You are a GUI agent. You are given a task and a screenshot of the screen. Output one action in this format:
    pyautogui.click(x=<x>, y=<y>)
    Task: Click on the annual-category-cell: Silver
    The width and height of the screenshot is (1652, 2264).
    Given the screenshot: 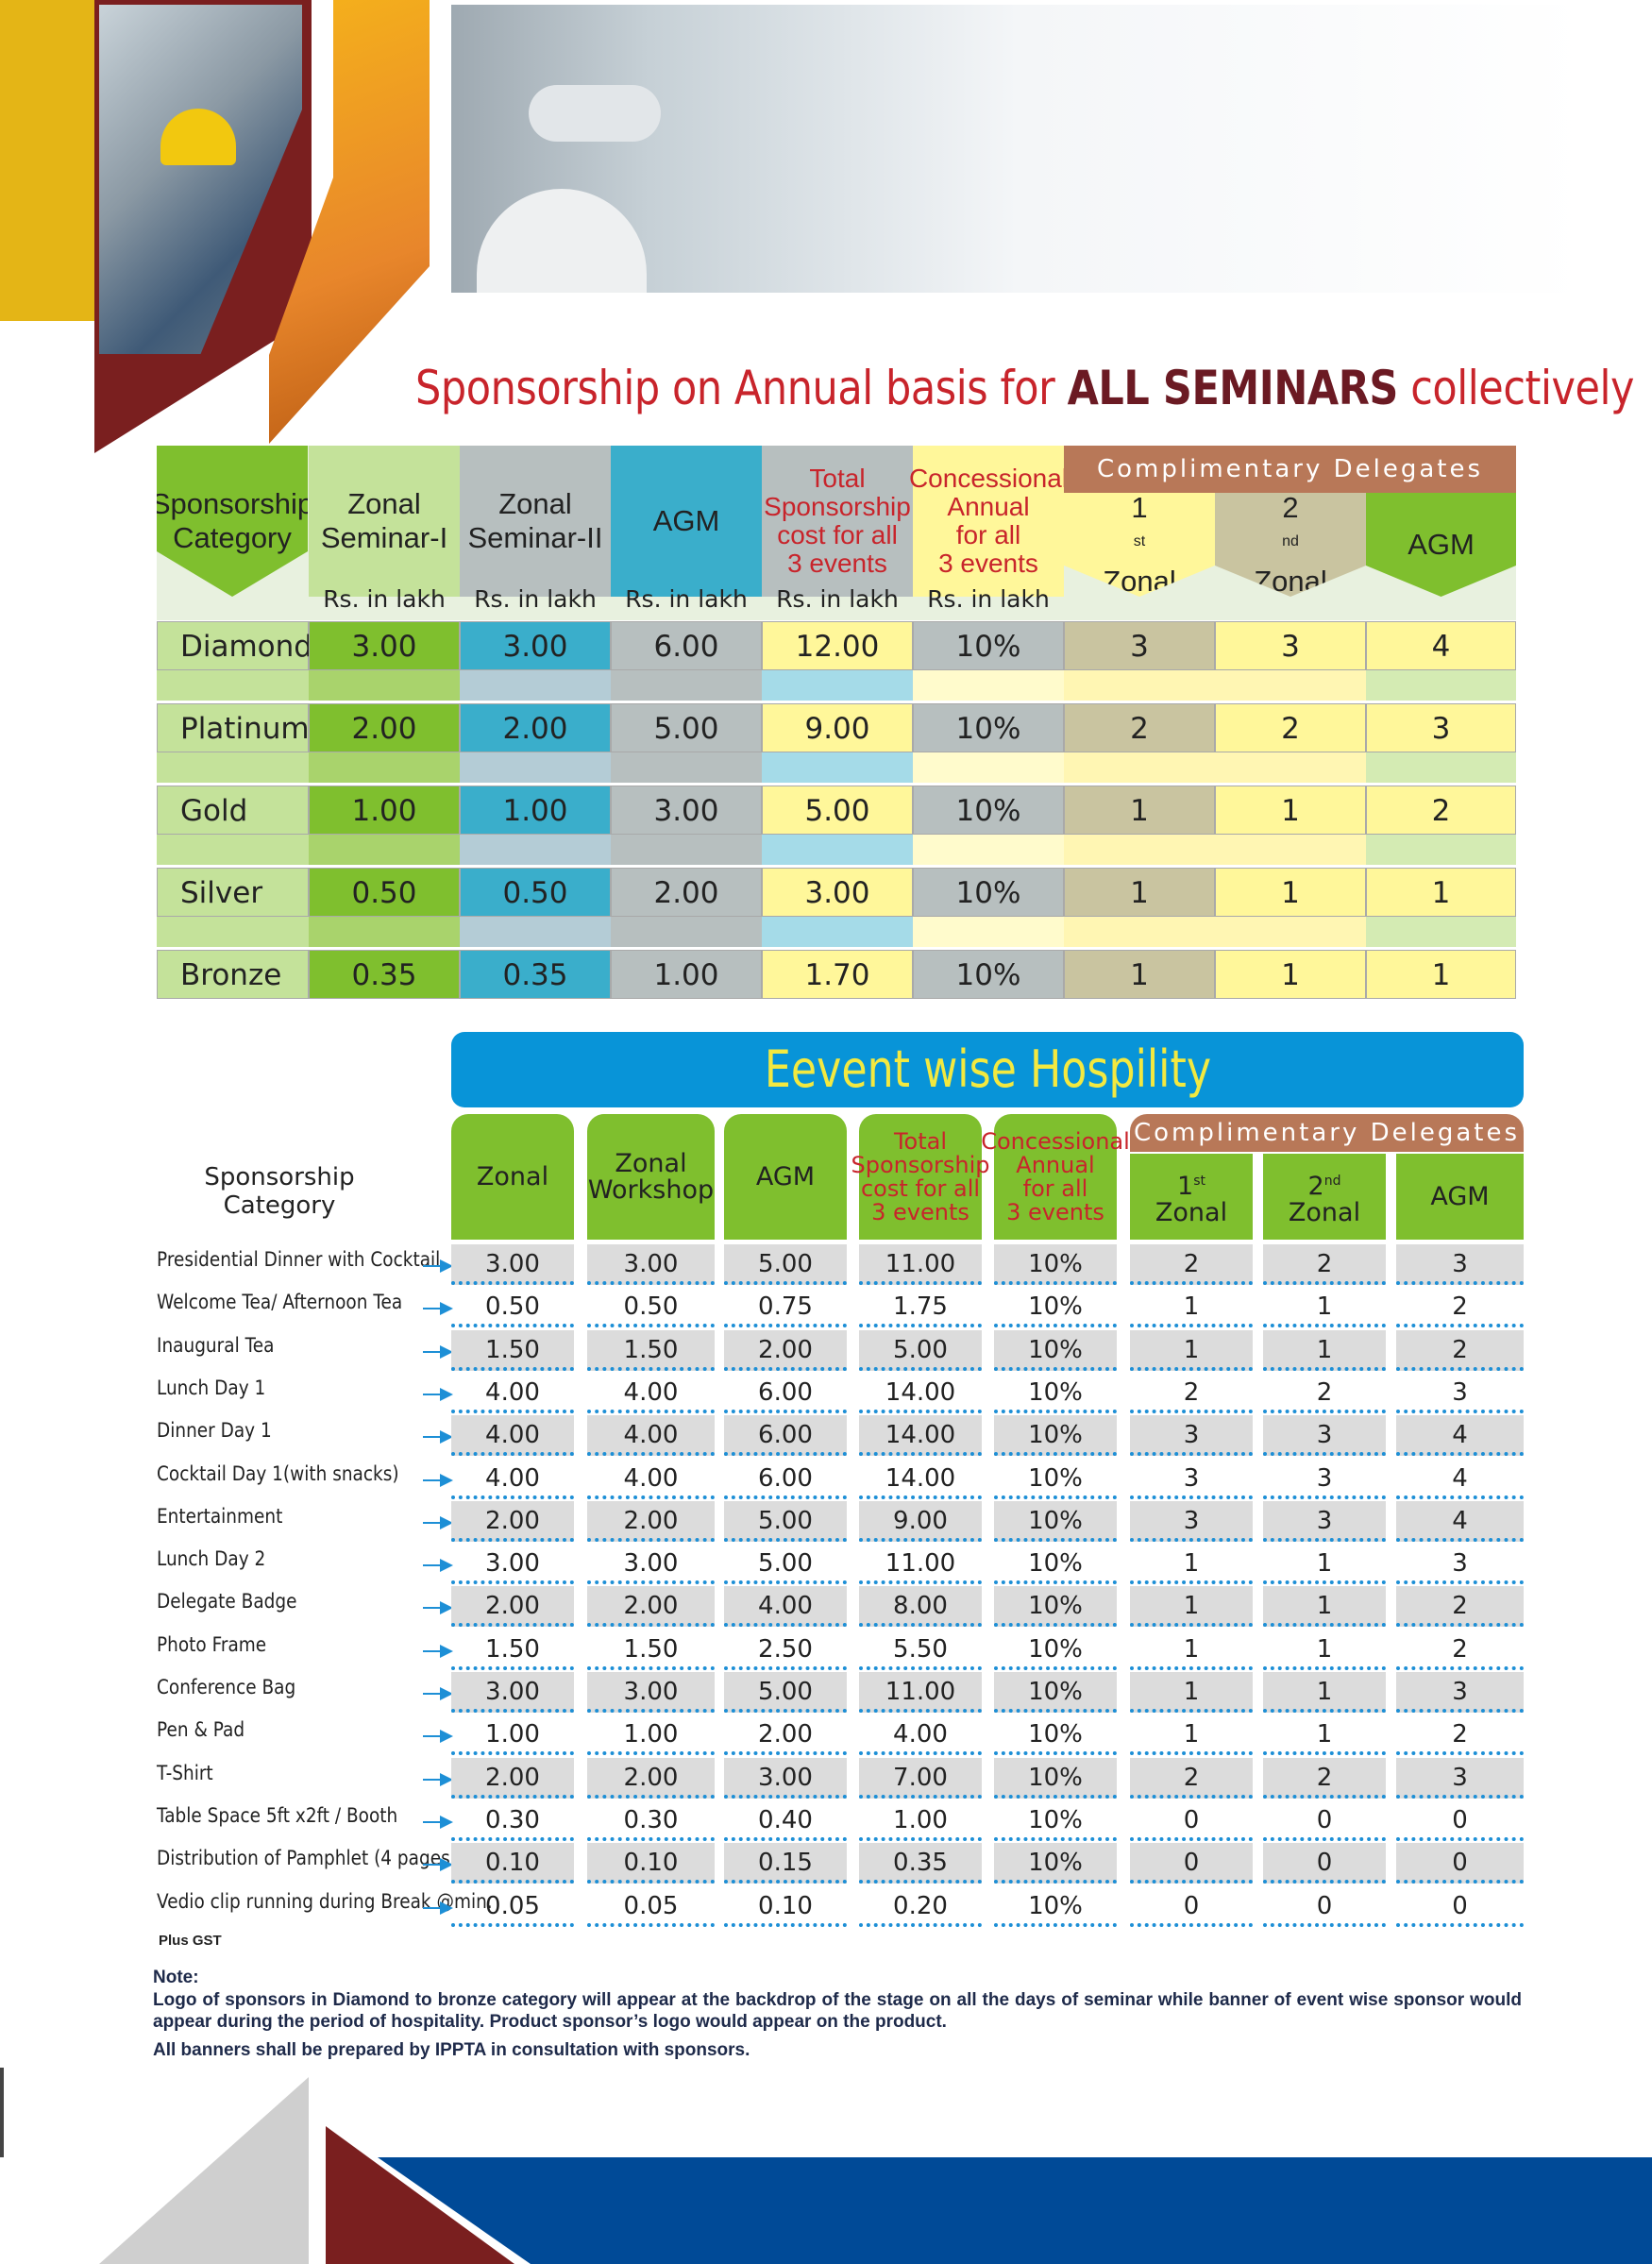 What is the action you would take?
    pyautogui.click(x=233, y=892)
    